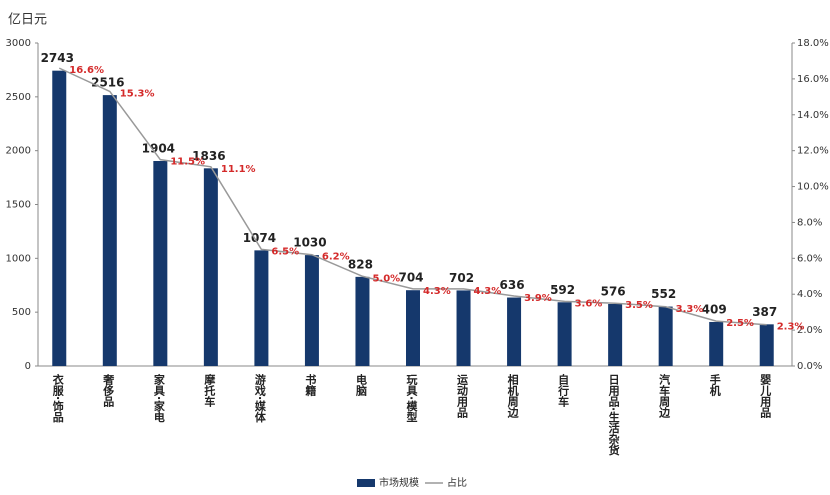  I want to click on x-tick-label: 汽车周边, so click(665, 396).